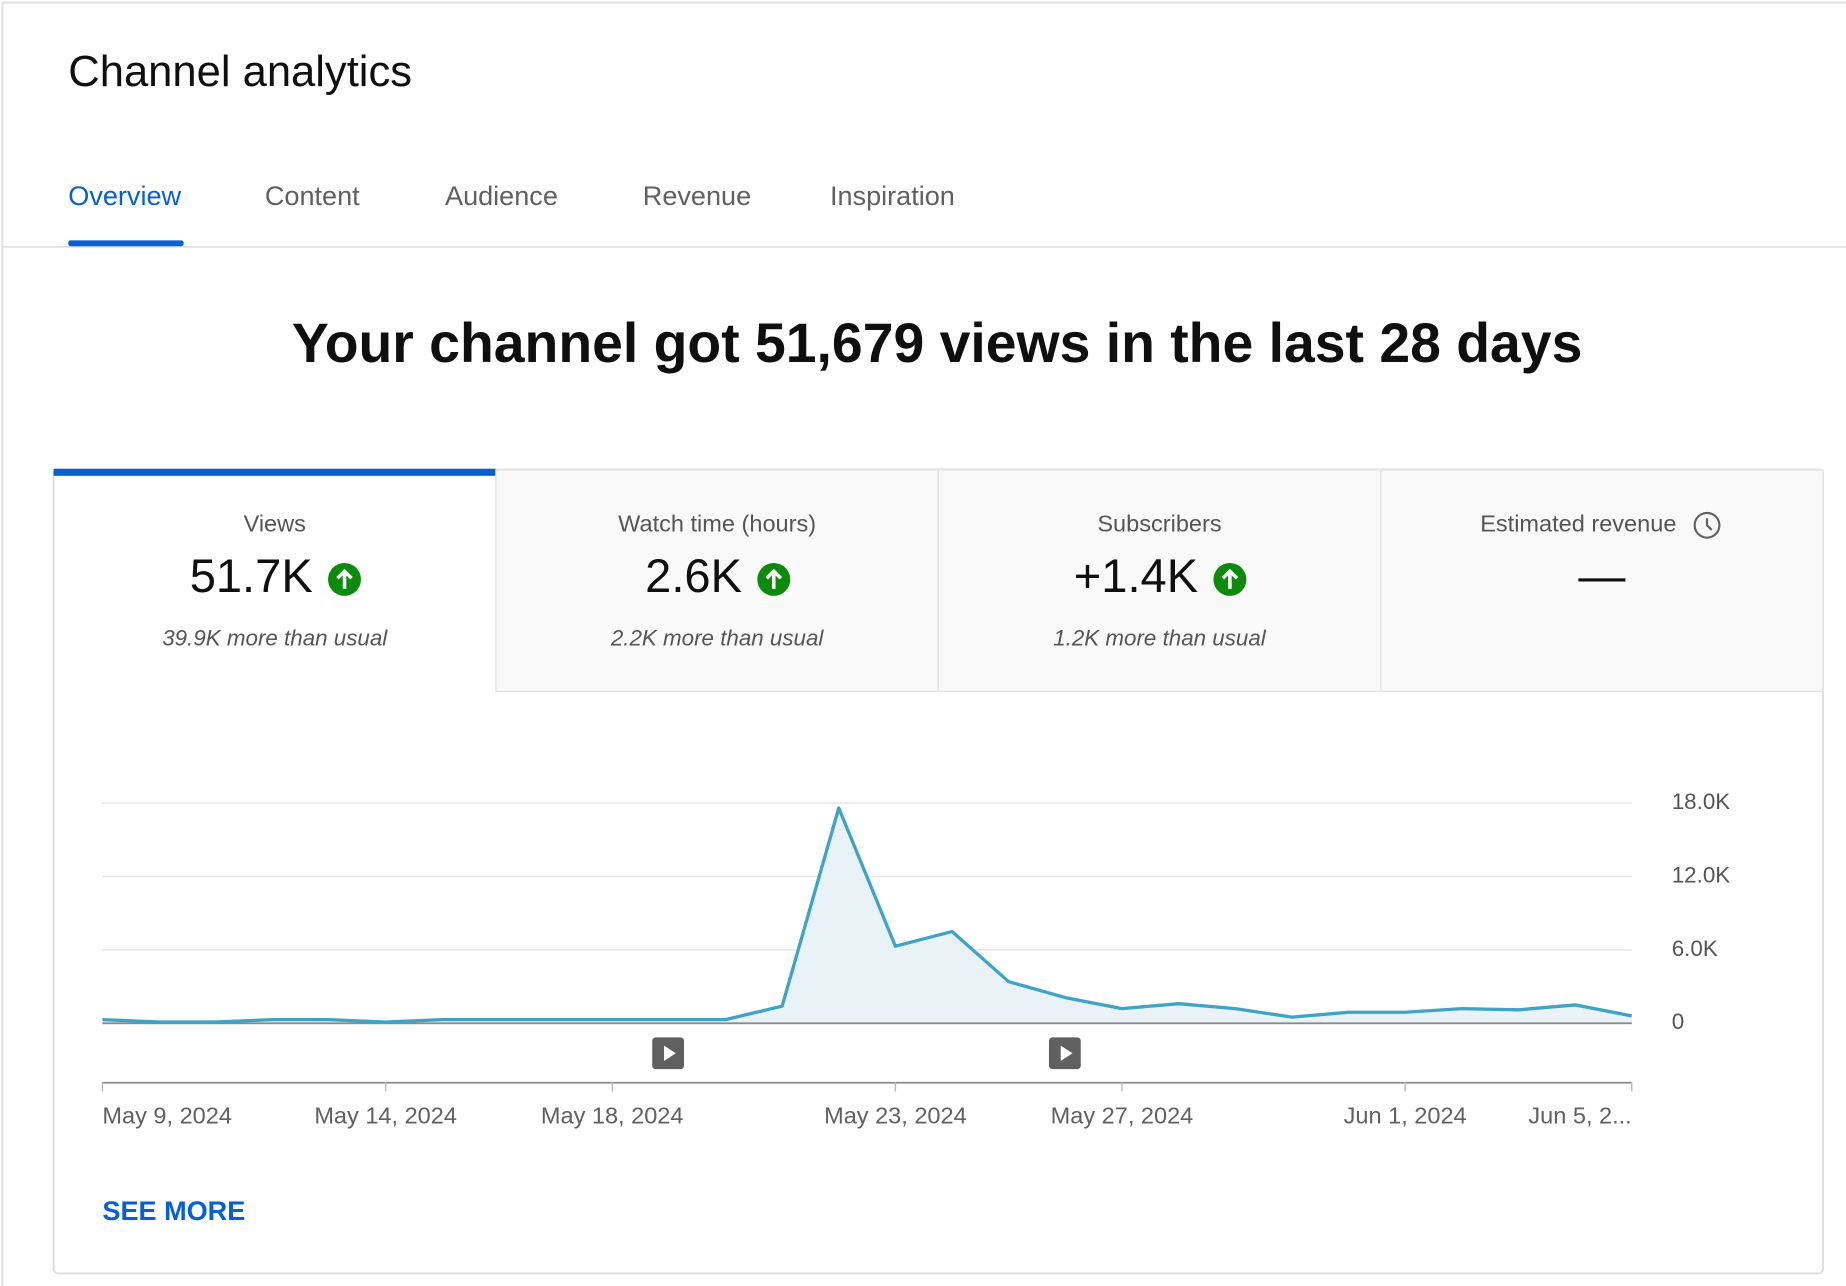 The height and width of the screenshot is (1286, 1846). I want to click on y-tick-label: 18.0K, so click(1701, 801).